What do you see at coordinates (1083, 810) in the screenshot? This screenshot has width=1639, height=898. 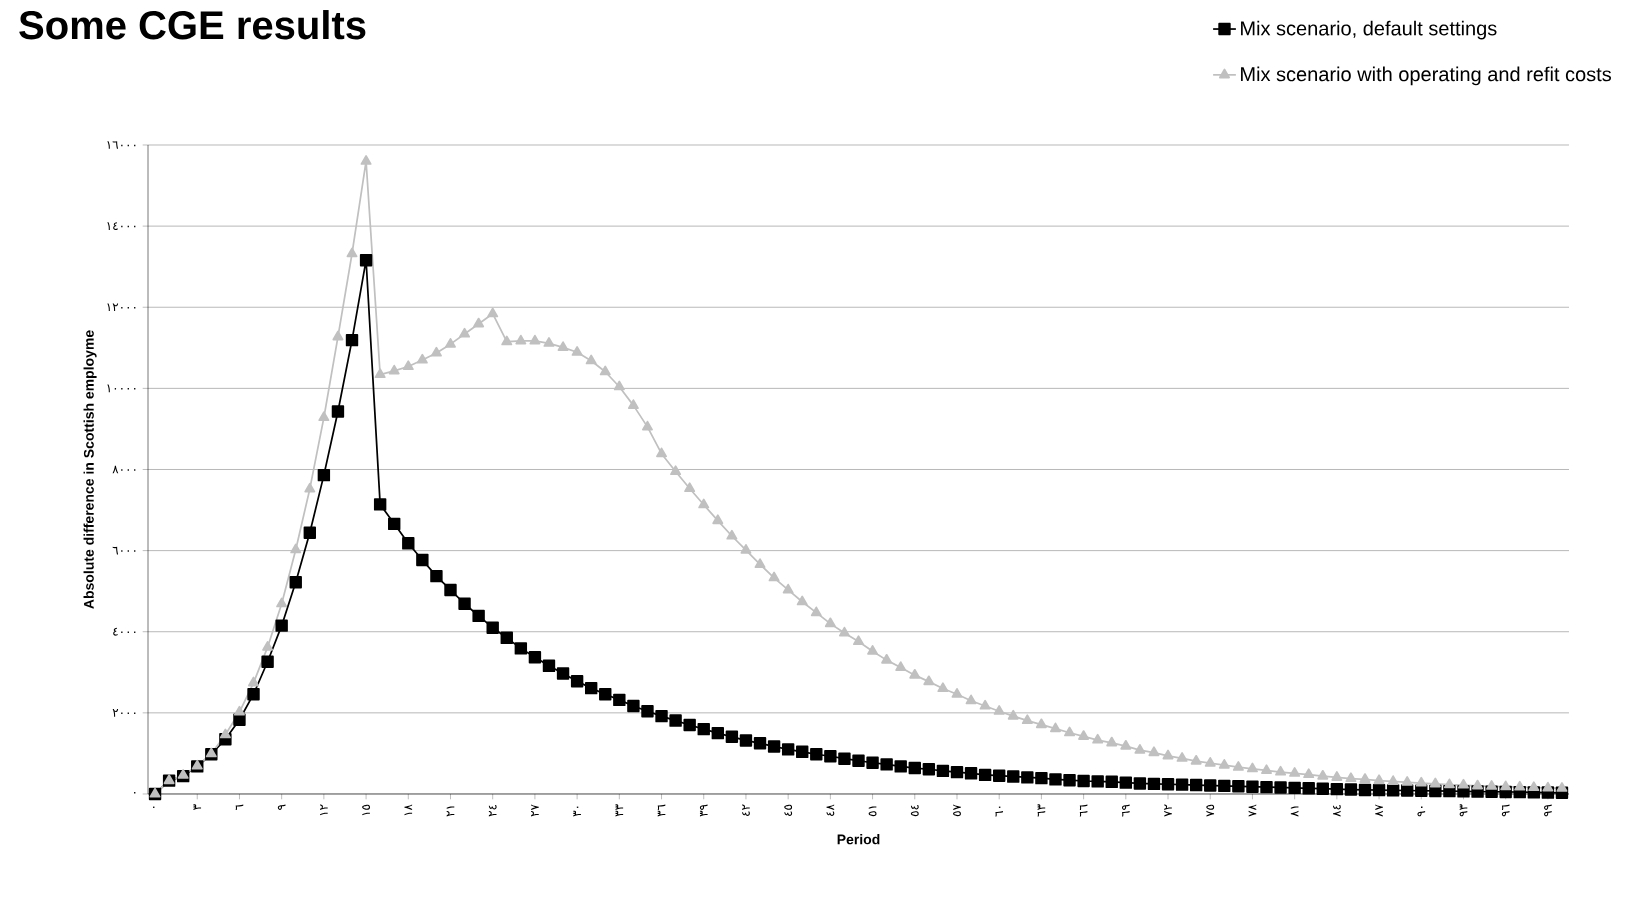 I see `x-tick-label: ٦٦` at bounding box center [1083, 810].